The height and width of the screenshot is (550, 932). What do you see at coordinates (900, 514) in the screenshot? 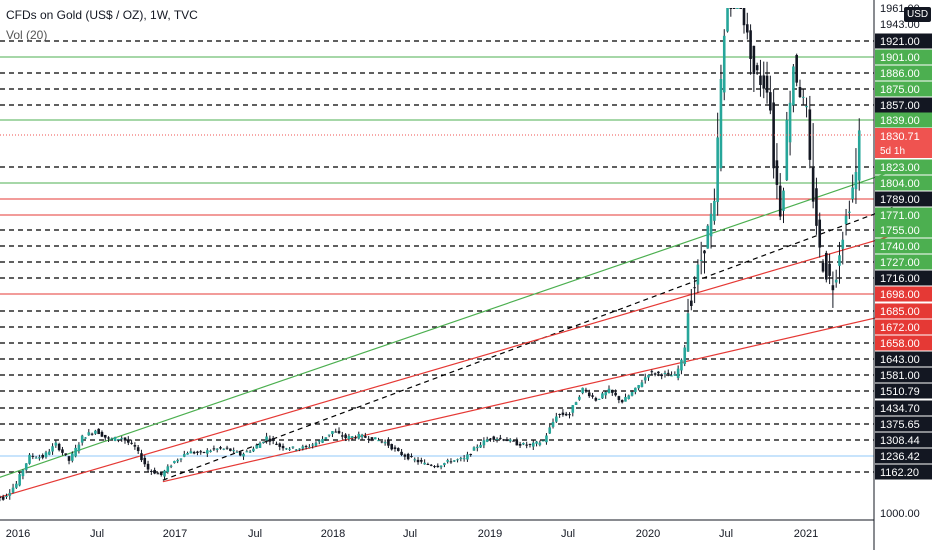
I see `price-label: 1000.00` at bounding box center [900, 514].